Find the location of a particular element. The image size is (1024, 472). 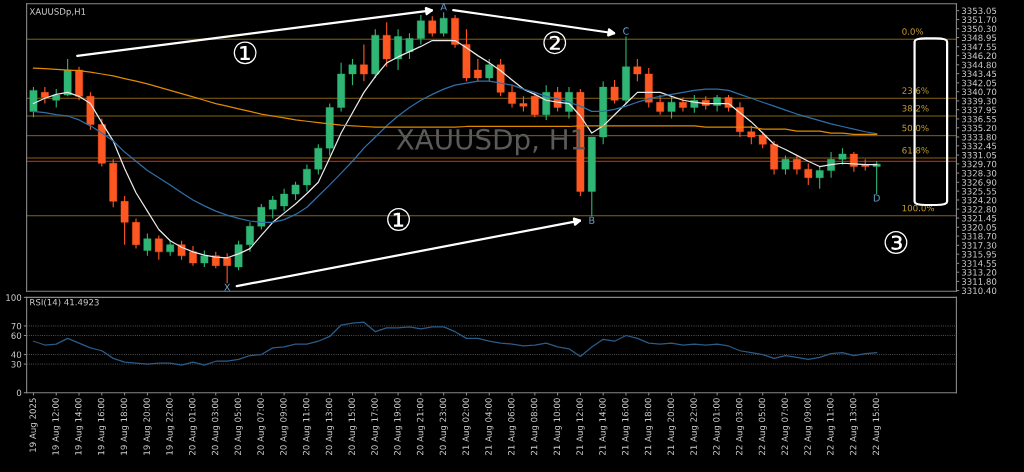

y-tick-label: 3332.45 is located at coordinates (979, 146).